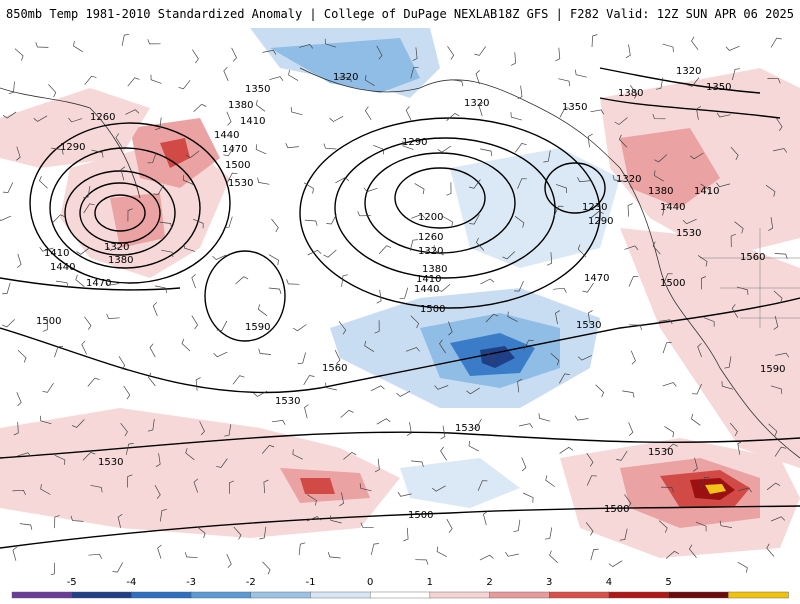  Describe the element at coordinates (489, 582) in the screenshot. I see `colorbar-tick-label: 2` at that location.